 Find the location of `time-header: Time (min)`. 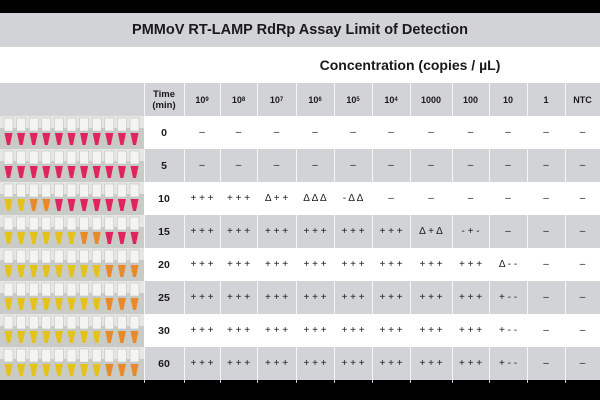

time-header: Time (min) is located at coordinates (164, 99).